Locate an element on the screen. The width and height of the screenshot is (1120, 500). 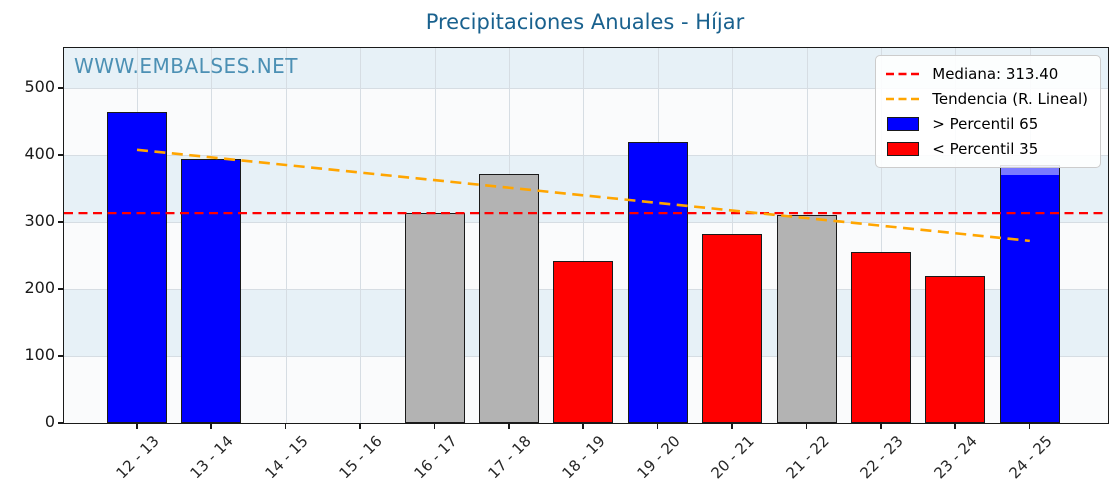
y-axis-tick-label: 300 is located at coordinates (39, 221).